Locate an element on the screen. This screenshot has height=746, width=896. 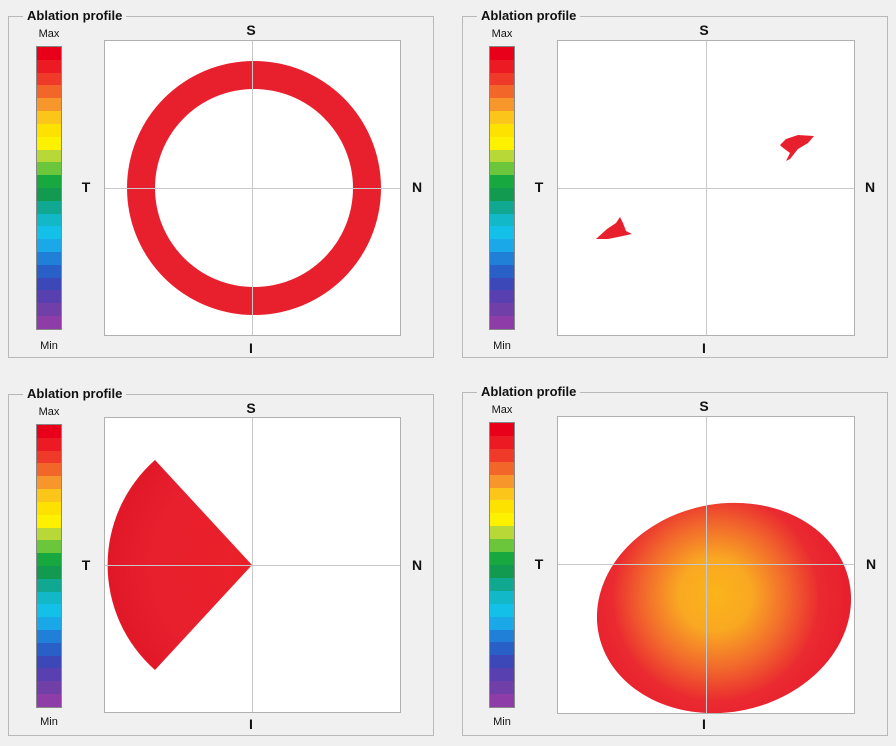
ablation-island-lower is located at coordinates (614, 228).